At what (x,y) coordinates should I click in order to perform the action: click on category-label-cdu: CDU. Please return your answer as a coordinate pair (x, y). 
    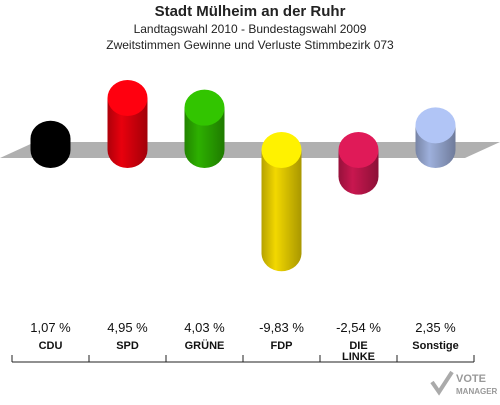
    Looking at the image, I should click on (51, 346).